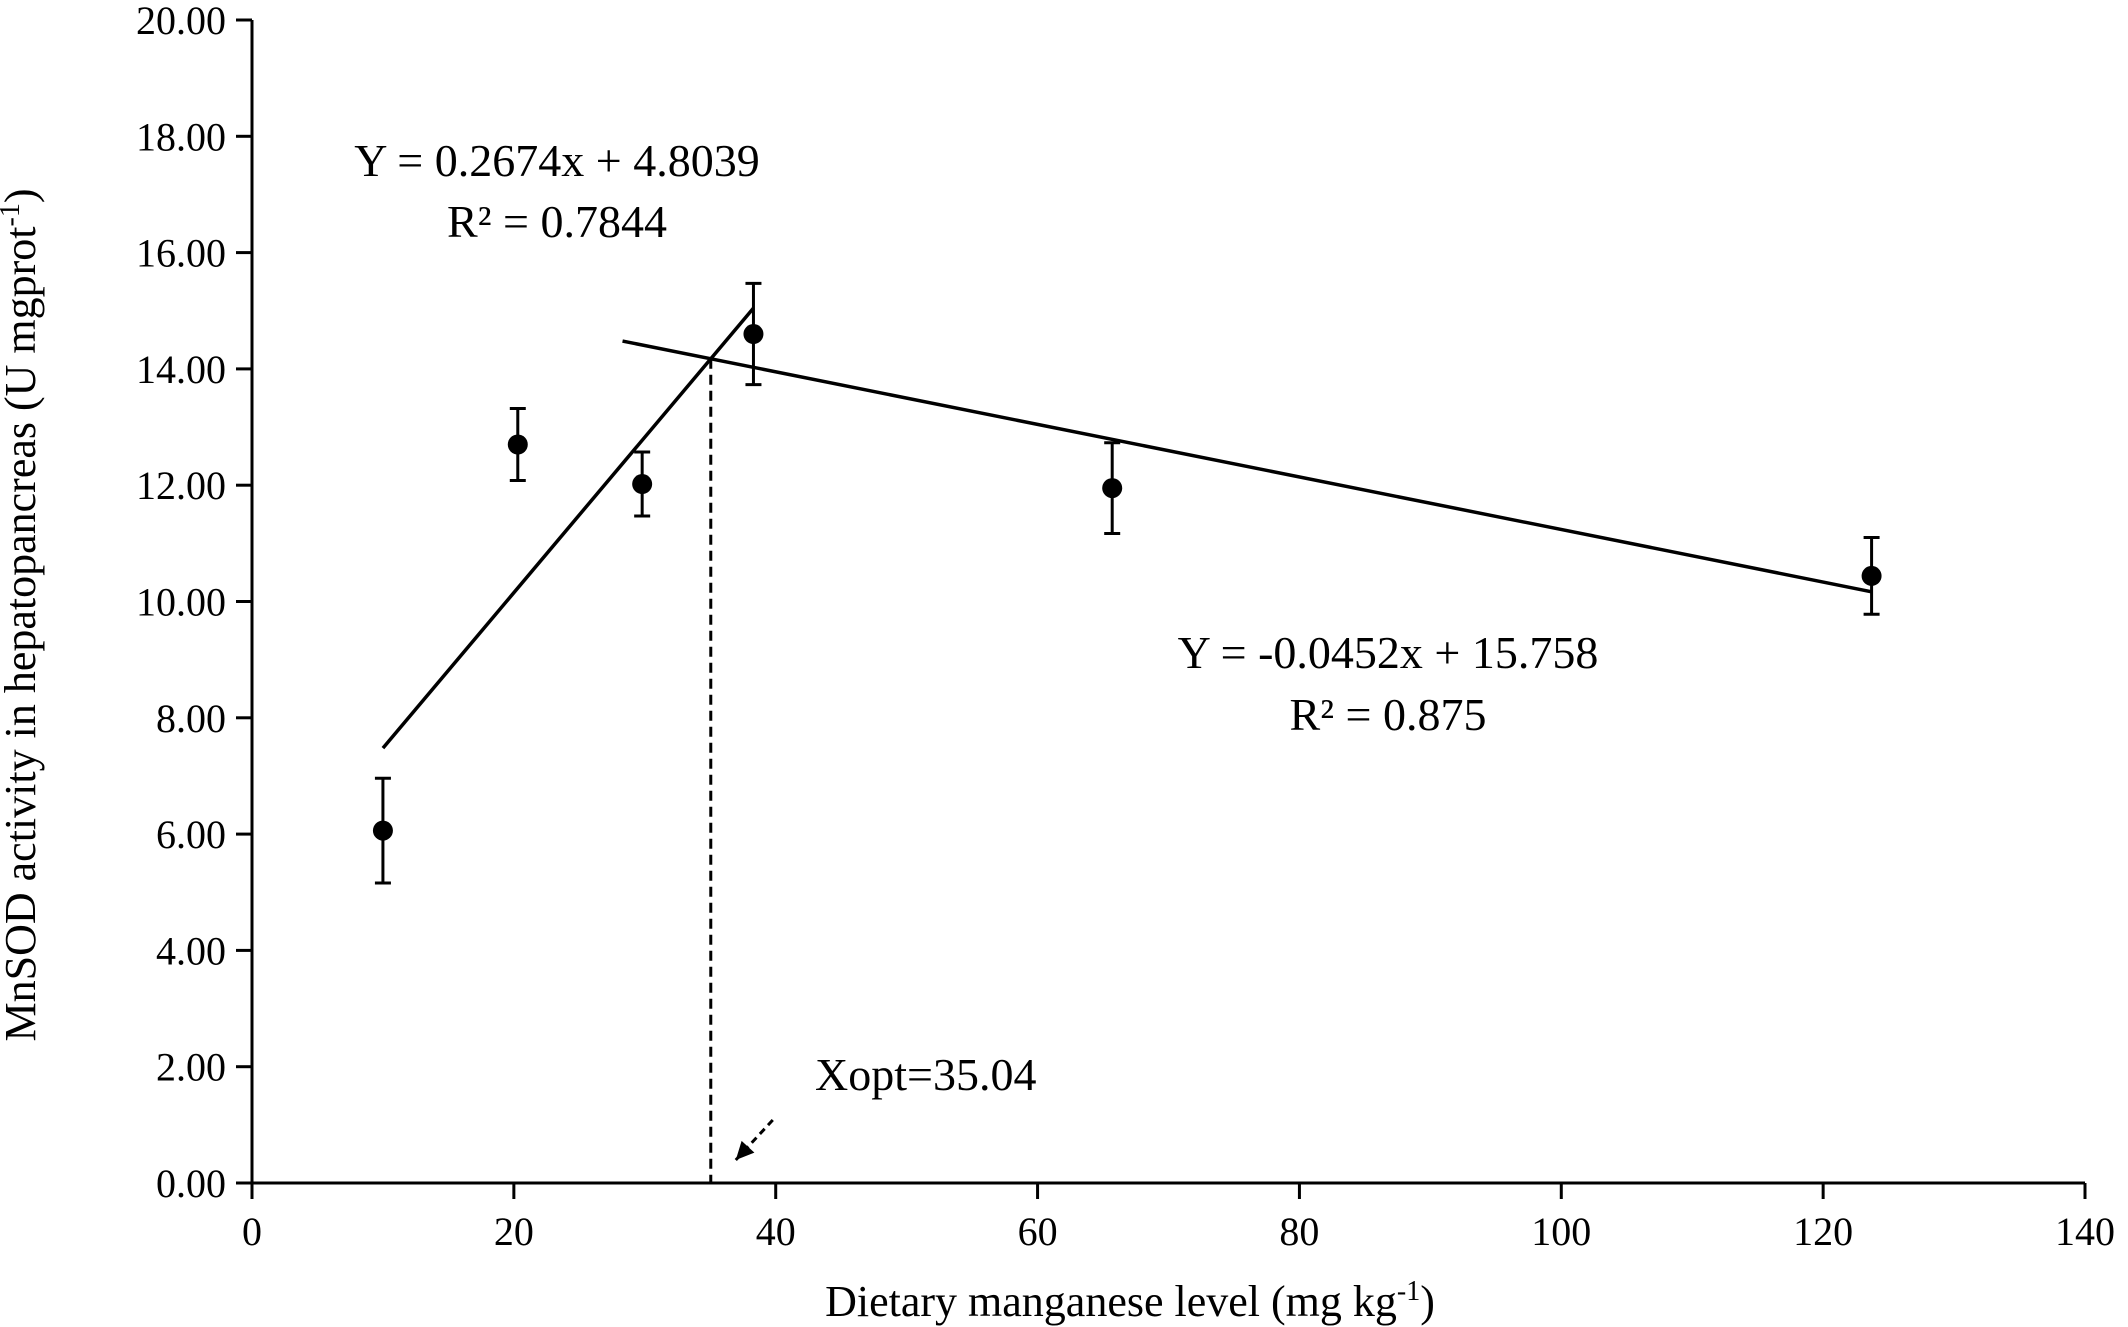  Describe the element at coordinates (1299, 1231) in the screenshot. I see `x-tick-label: 80` at that location.